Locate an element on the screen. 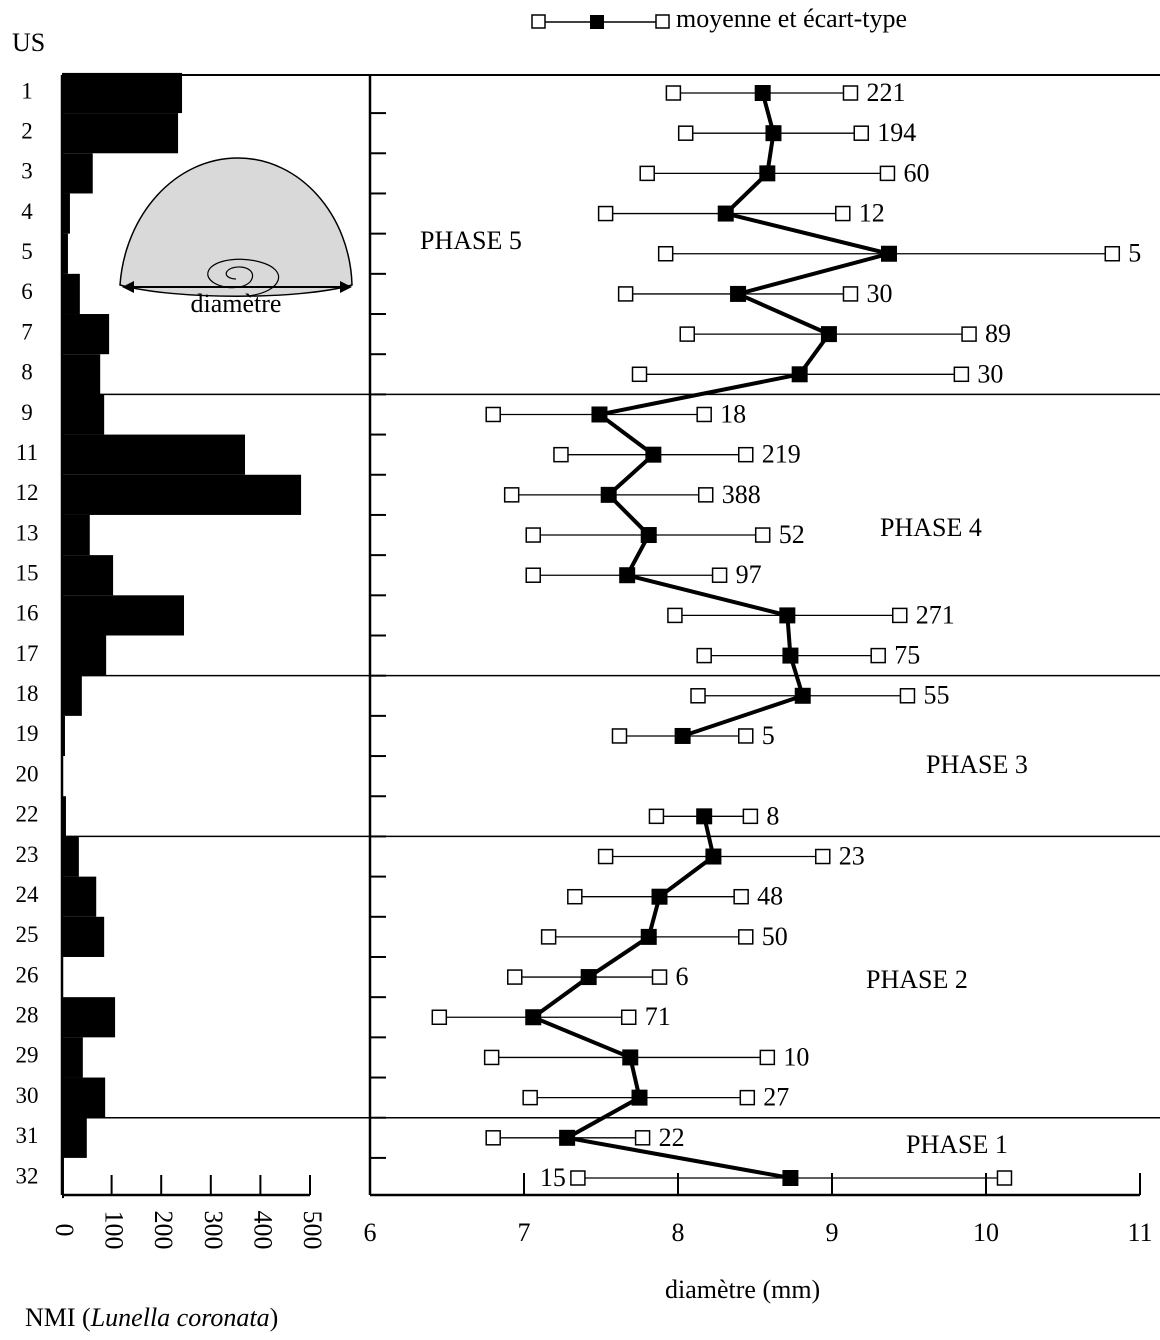  count-label: 22 is located at coordinates (672, 1137).